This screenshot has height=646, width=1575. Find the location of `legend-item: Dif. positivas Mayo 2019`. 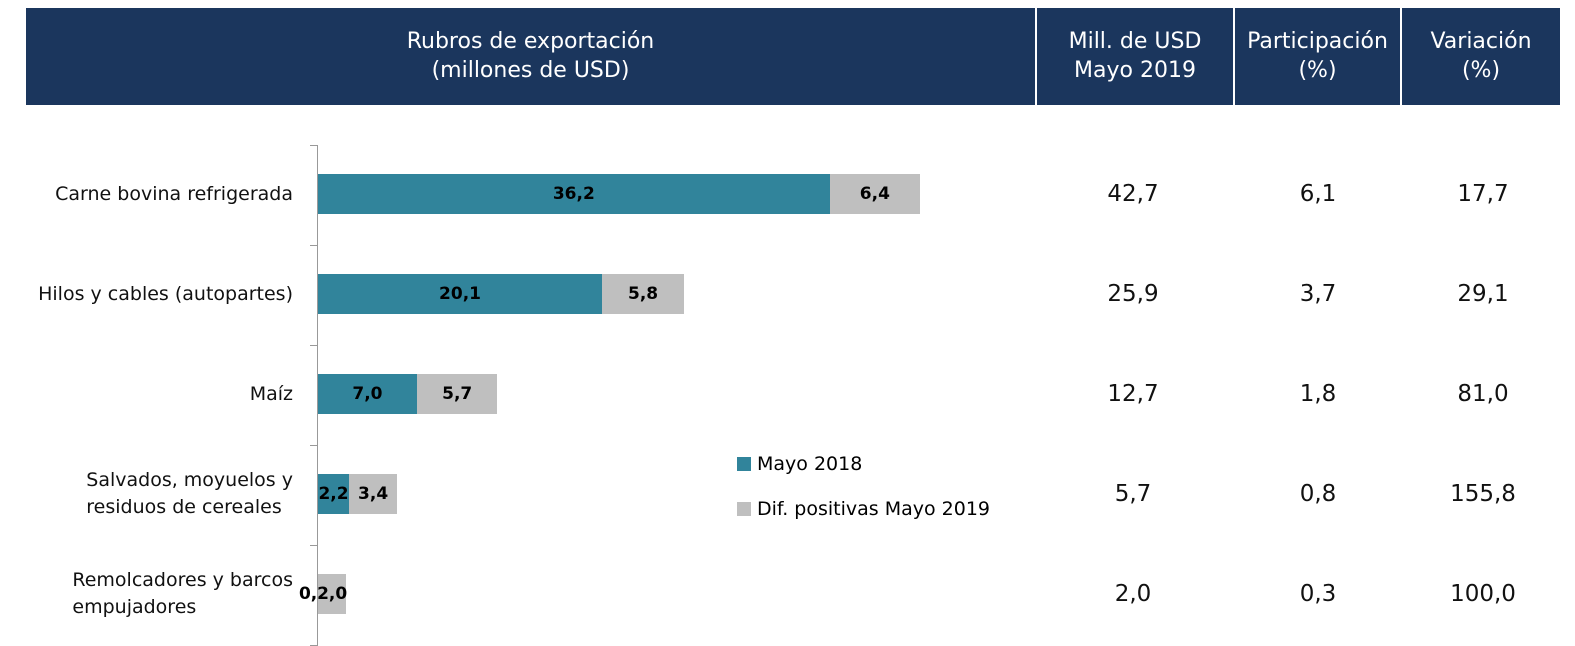

legend-item: Dif. positivas Mayo 2019 is located at coordinates (863, 509).